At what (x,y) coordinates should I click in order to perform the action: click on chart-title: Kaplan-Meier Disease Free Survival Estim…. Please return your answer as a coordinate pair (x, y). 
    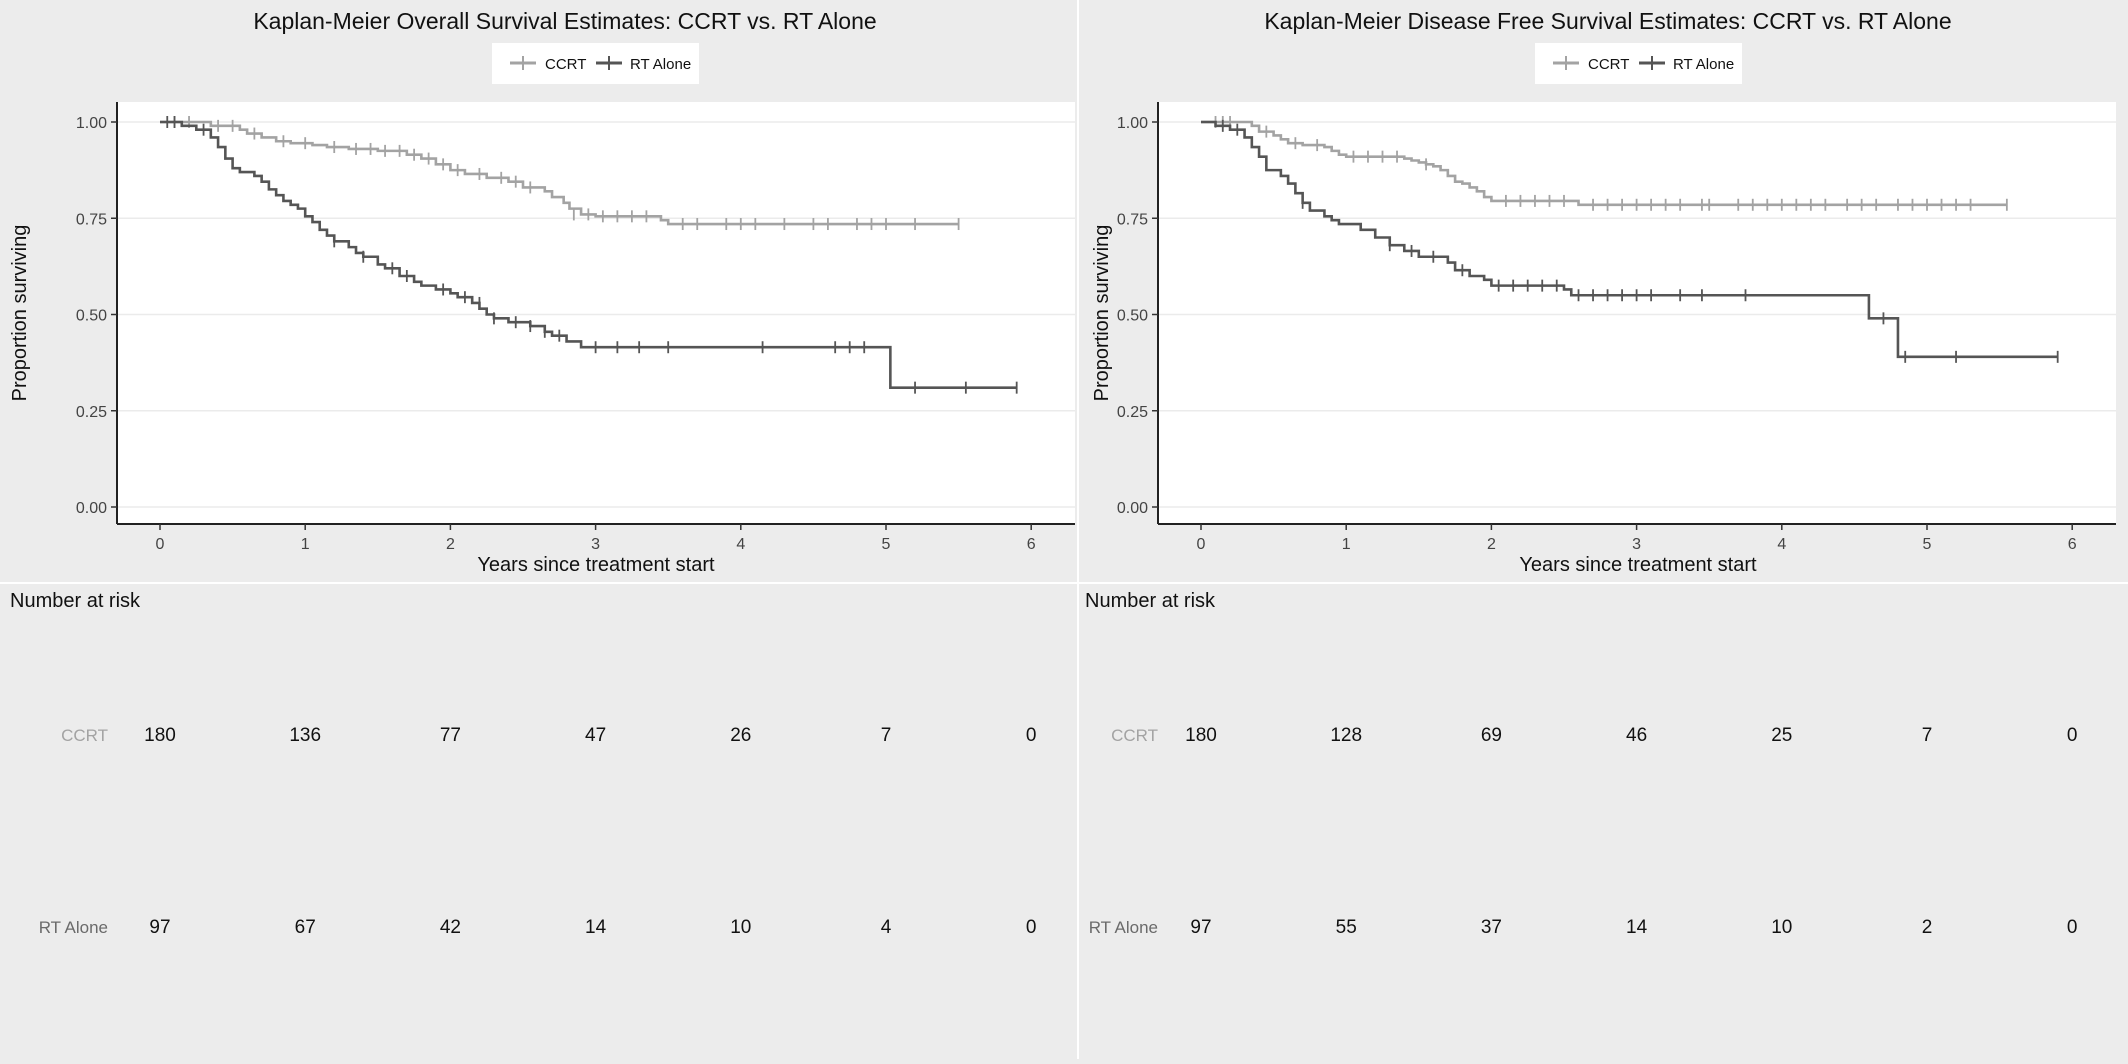
    Looking at the image, I should click on (1607, 21).